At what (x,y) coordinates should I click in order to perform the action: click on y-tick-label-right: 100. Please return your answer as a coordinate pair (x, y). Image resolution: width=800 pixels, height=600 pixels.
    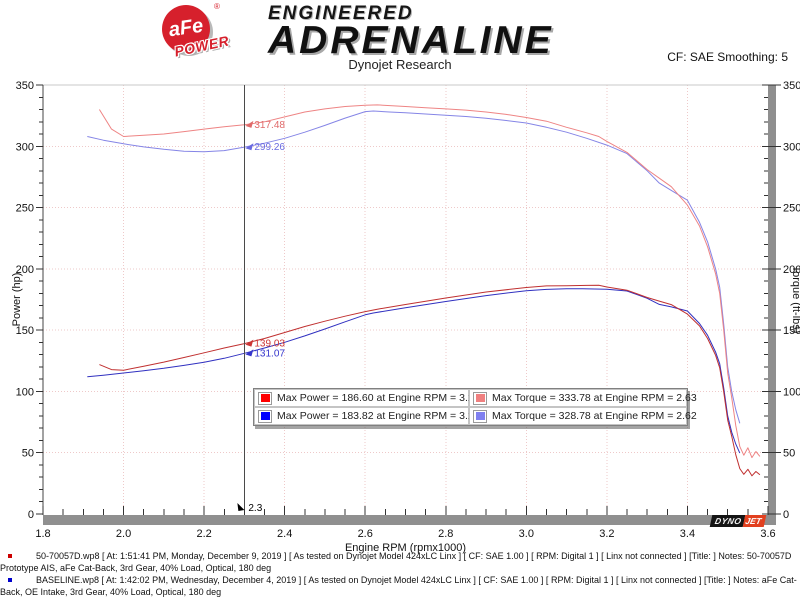
    Looking at the image, I should click on (791, 392).